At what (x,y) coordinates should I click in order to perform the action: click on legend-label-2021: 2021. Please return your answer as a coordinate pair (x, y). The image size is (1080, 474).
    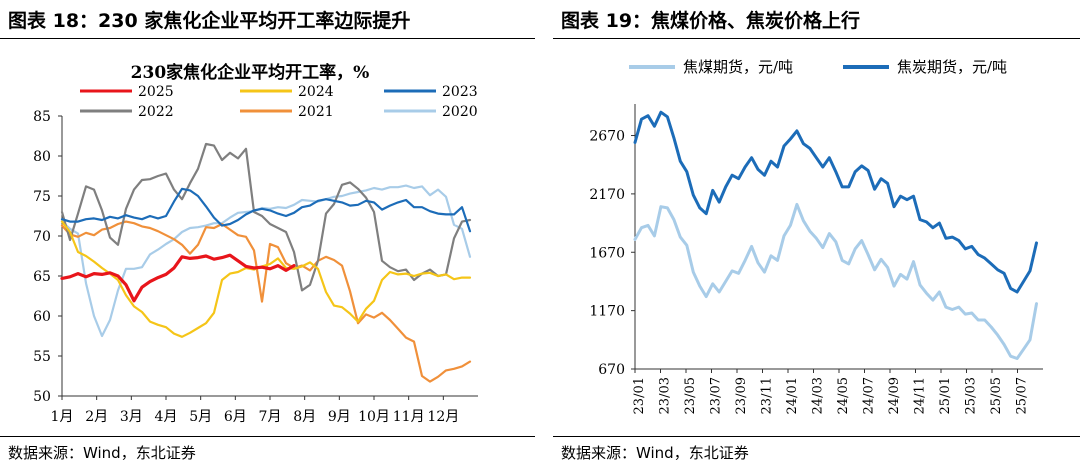
    Looking at the image, I should click on (316, 112).